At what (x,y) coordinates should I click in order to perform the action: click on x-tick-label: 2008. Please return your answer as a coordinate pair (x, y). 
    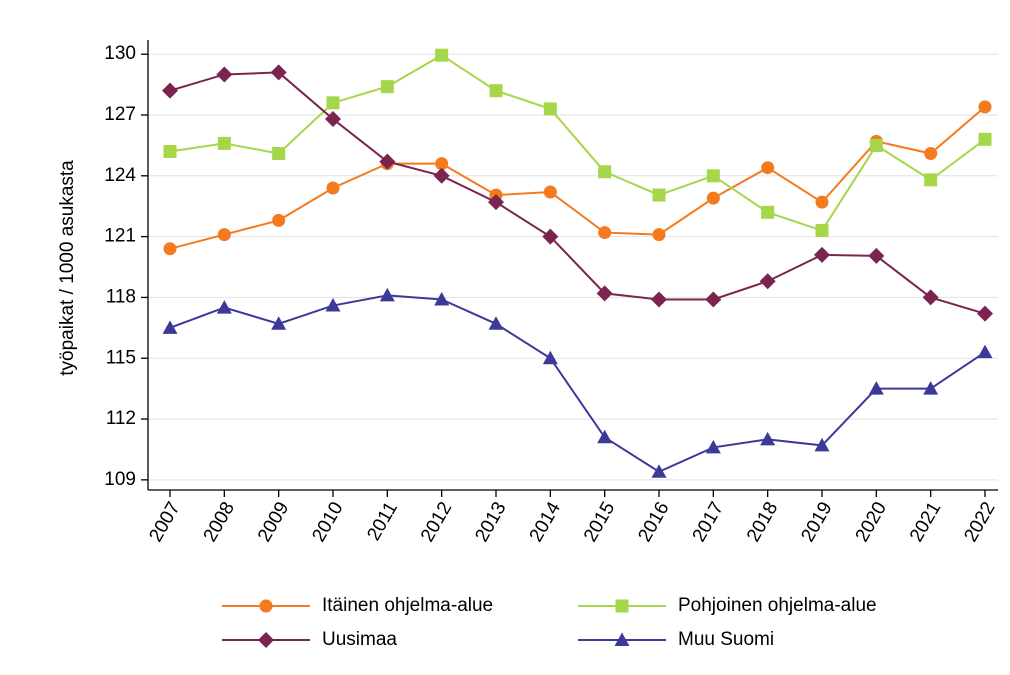
    Looking at the image, I should click on (219, 522).